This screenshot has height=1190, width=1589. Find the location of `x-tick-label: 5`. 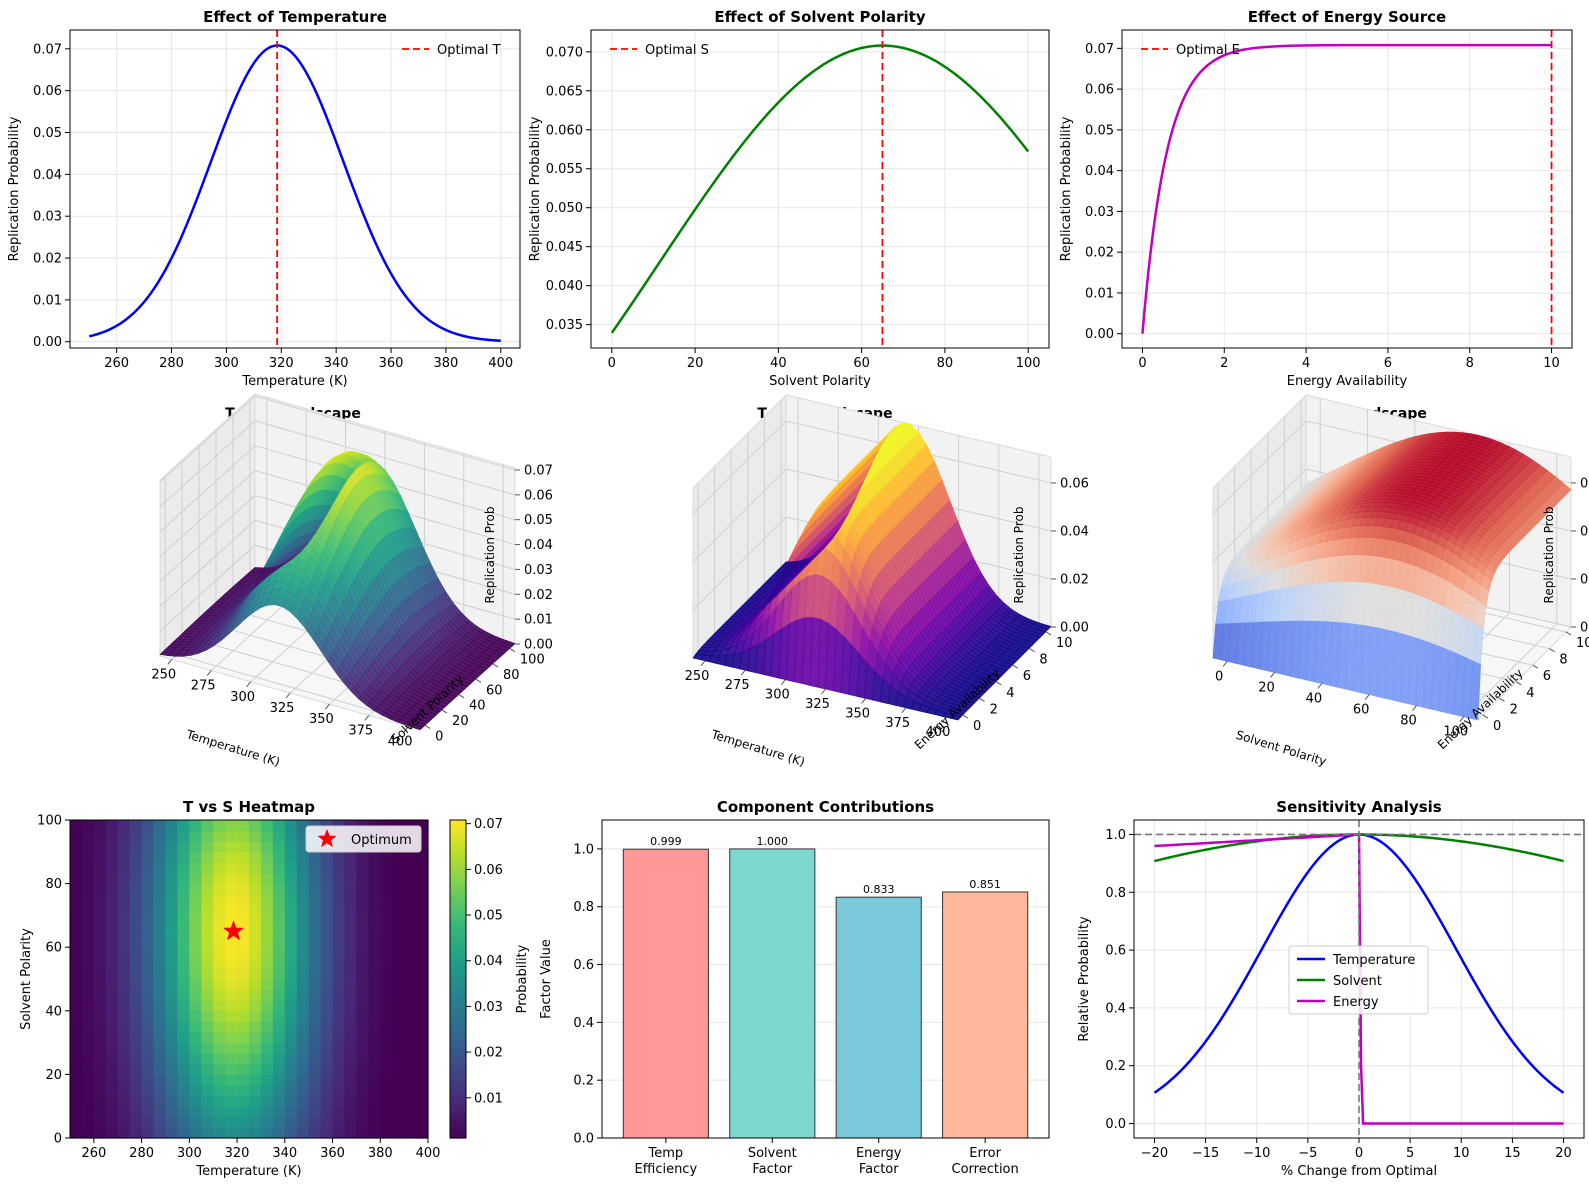

x-tick-label: 5 is located at coordinates (1410, 1153).